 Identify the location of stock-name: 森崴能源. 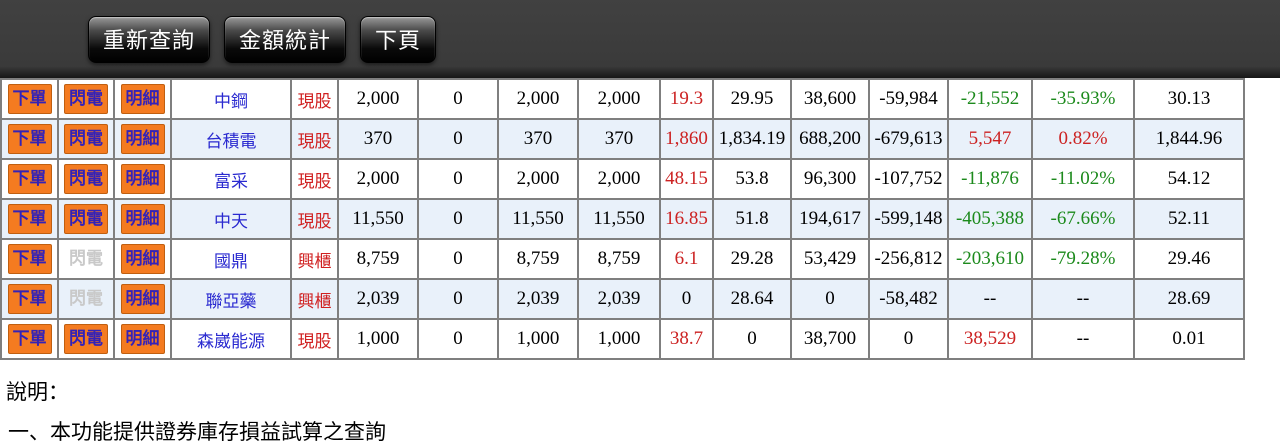
(231, 339).